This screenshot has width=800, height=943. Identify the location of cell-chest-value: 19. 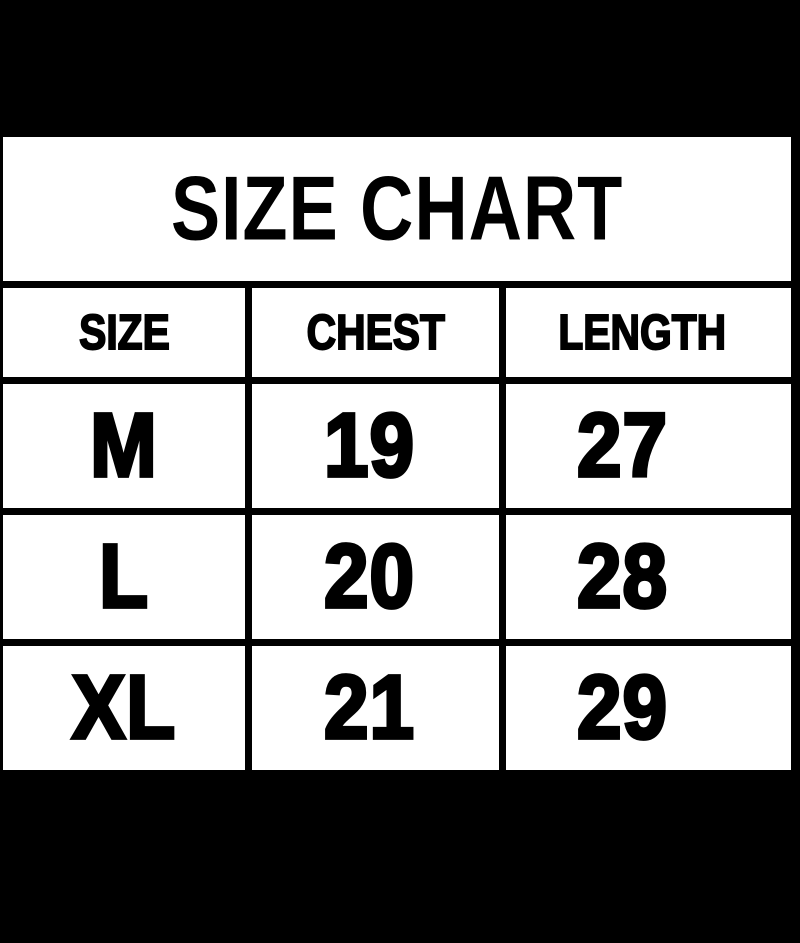
(368, 445).